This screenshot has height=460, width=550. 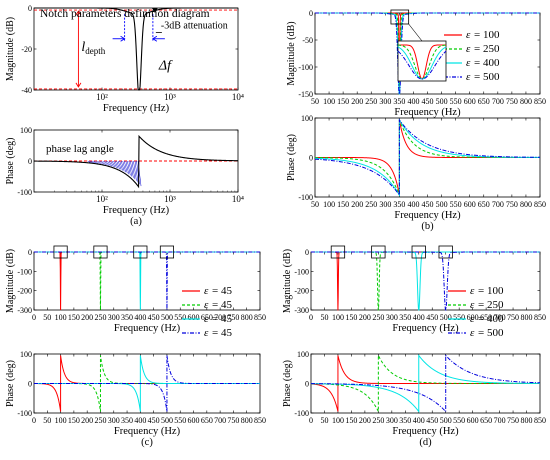 What do you see at coordinates (147, 442) in the screenshot?
I see `panel-label: (c)` at bounding box center [147, 442].